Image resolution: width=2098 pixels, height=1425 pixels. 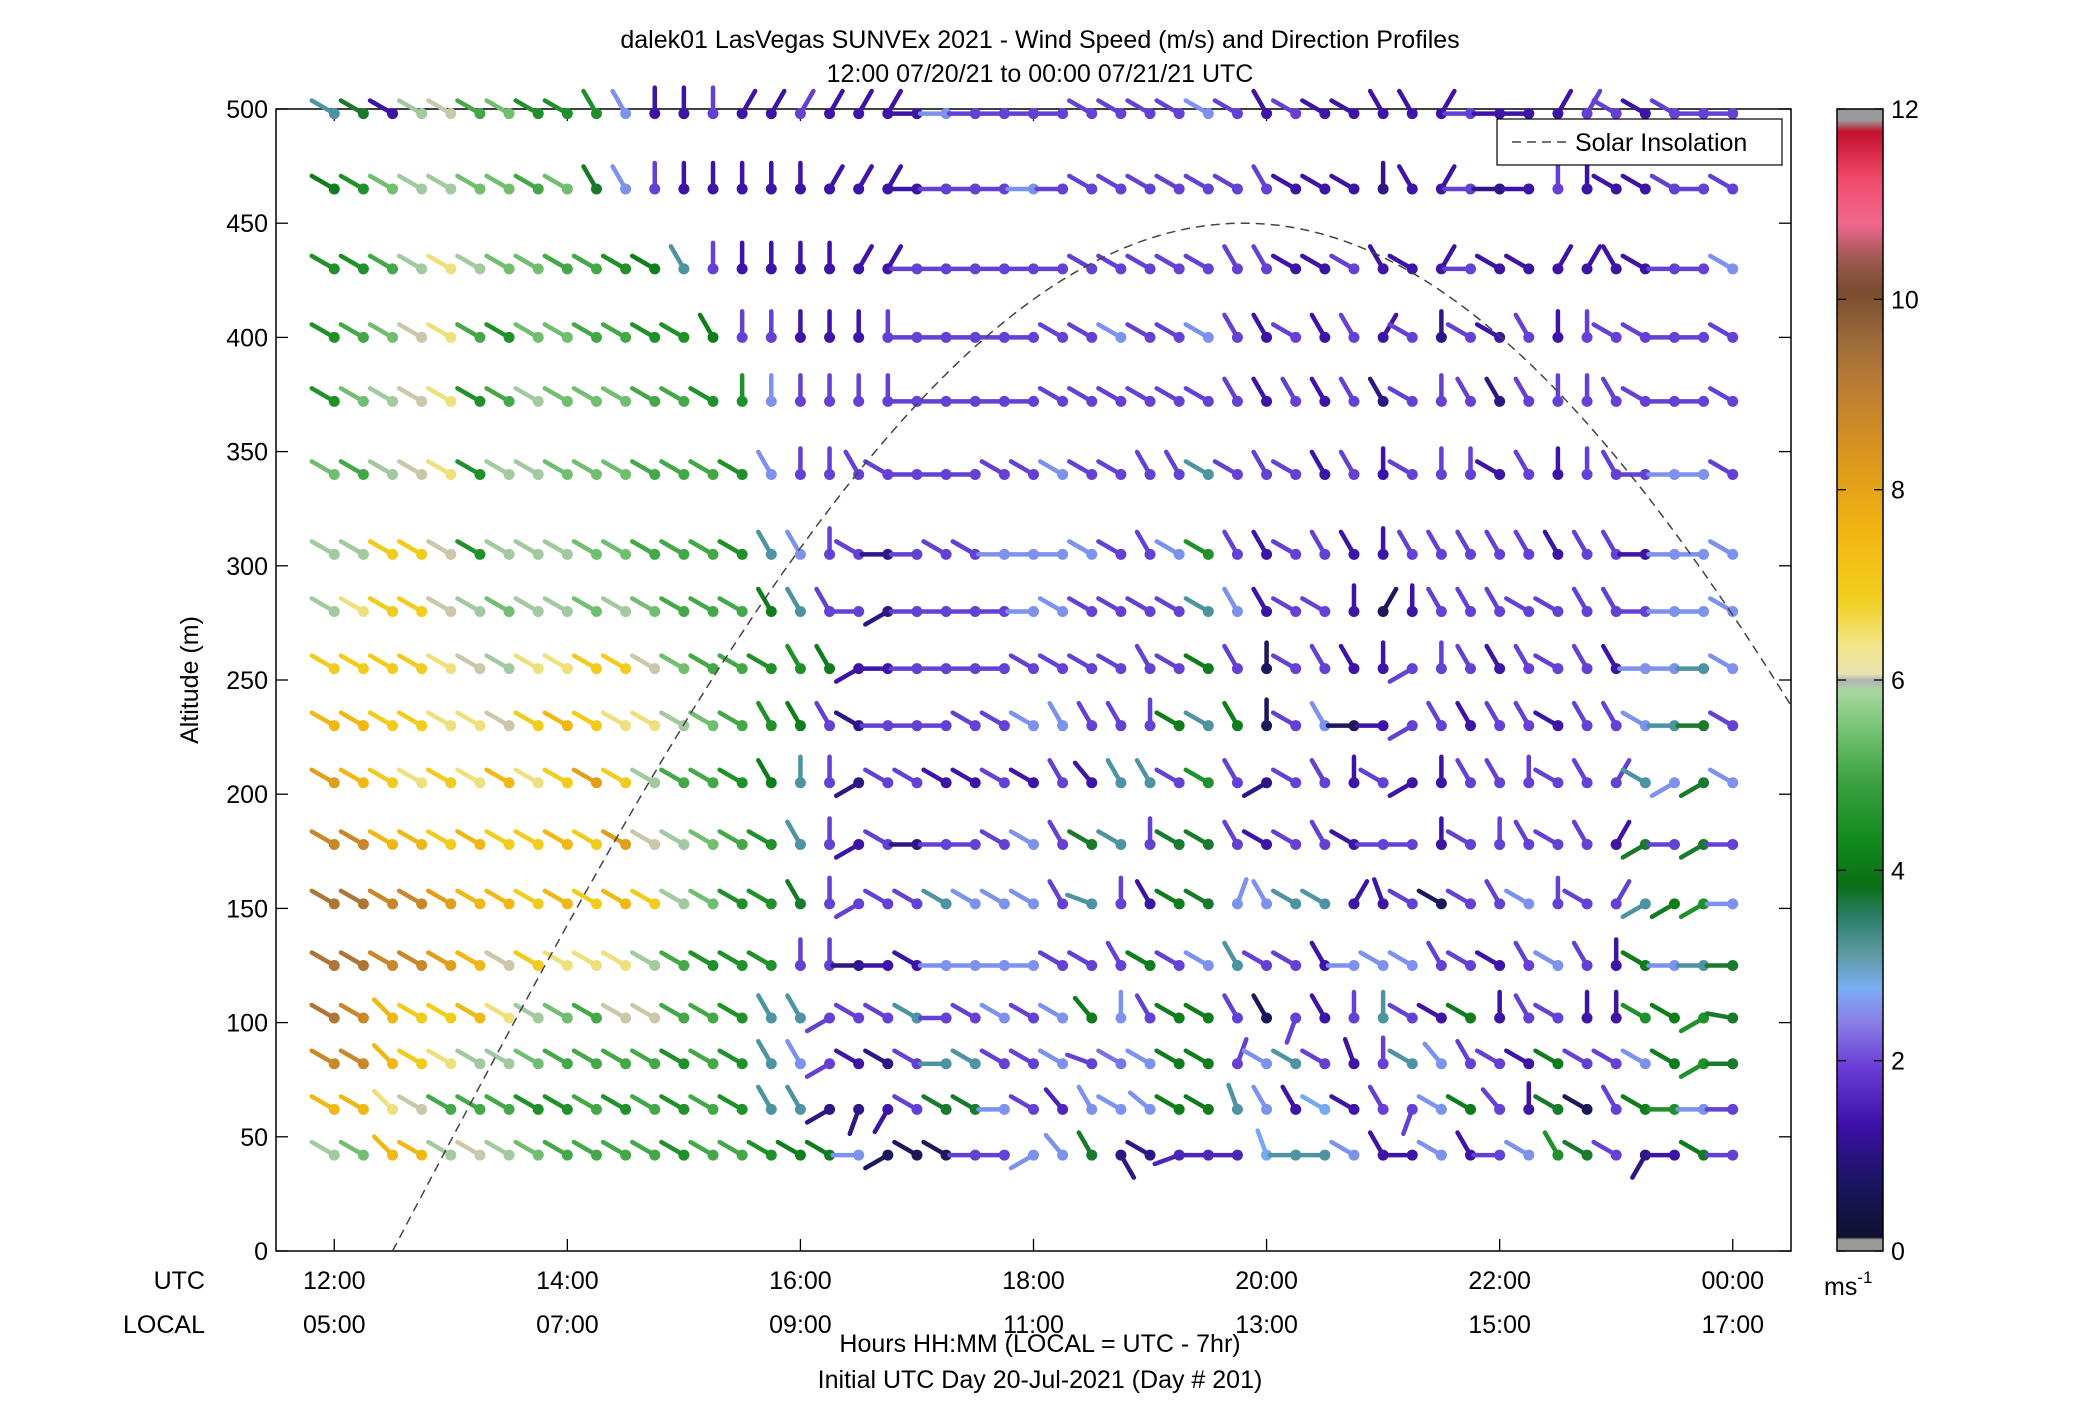 I want to click on utc-row-label: UTC, so click(x=179, y=1281).